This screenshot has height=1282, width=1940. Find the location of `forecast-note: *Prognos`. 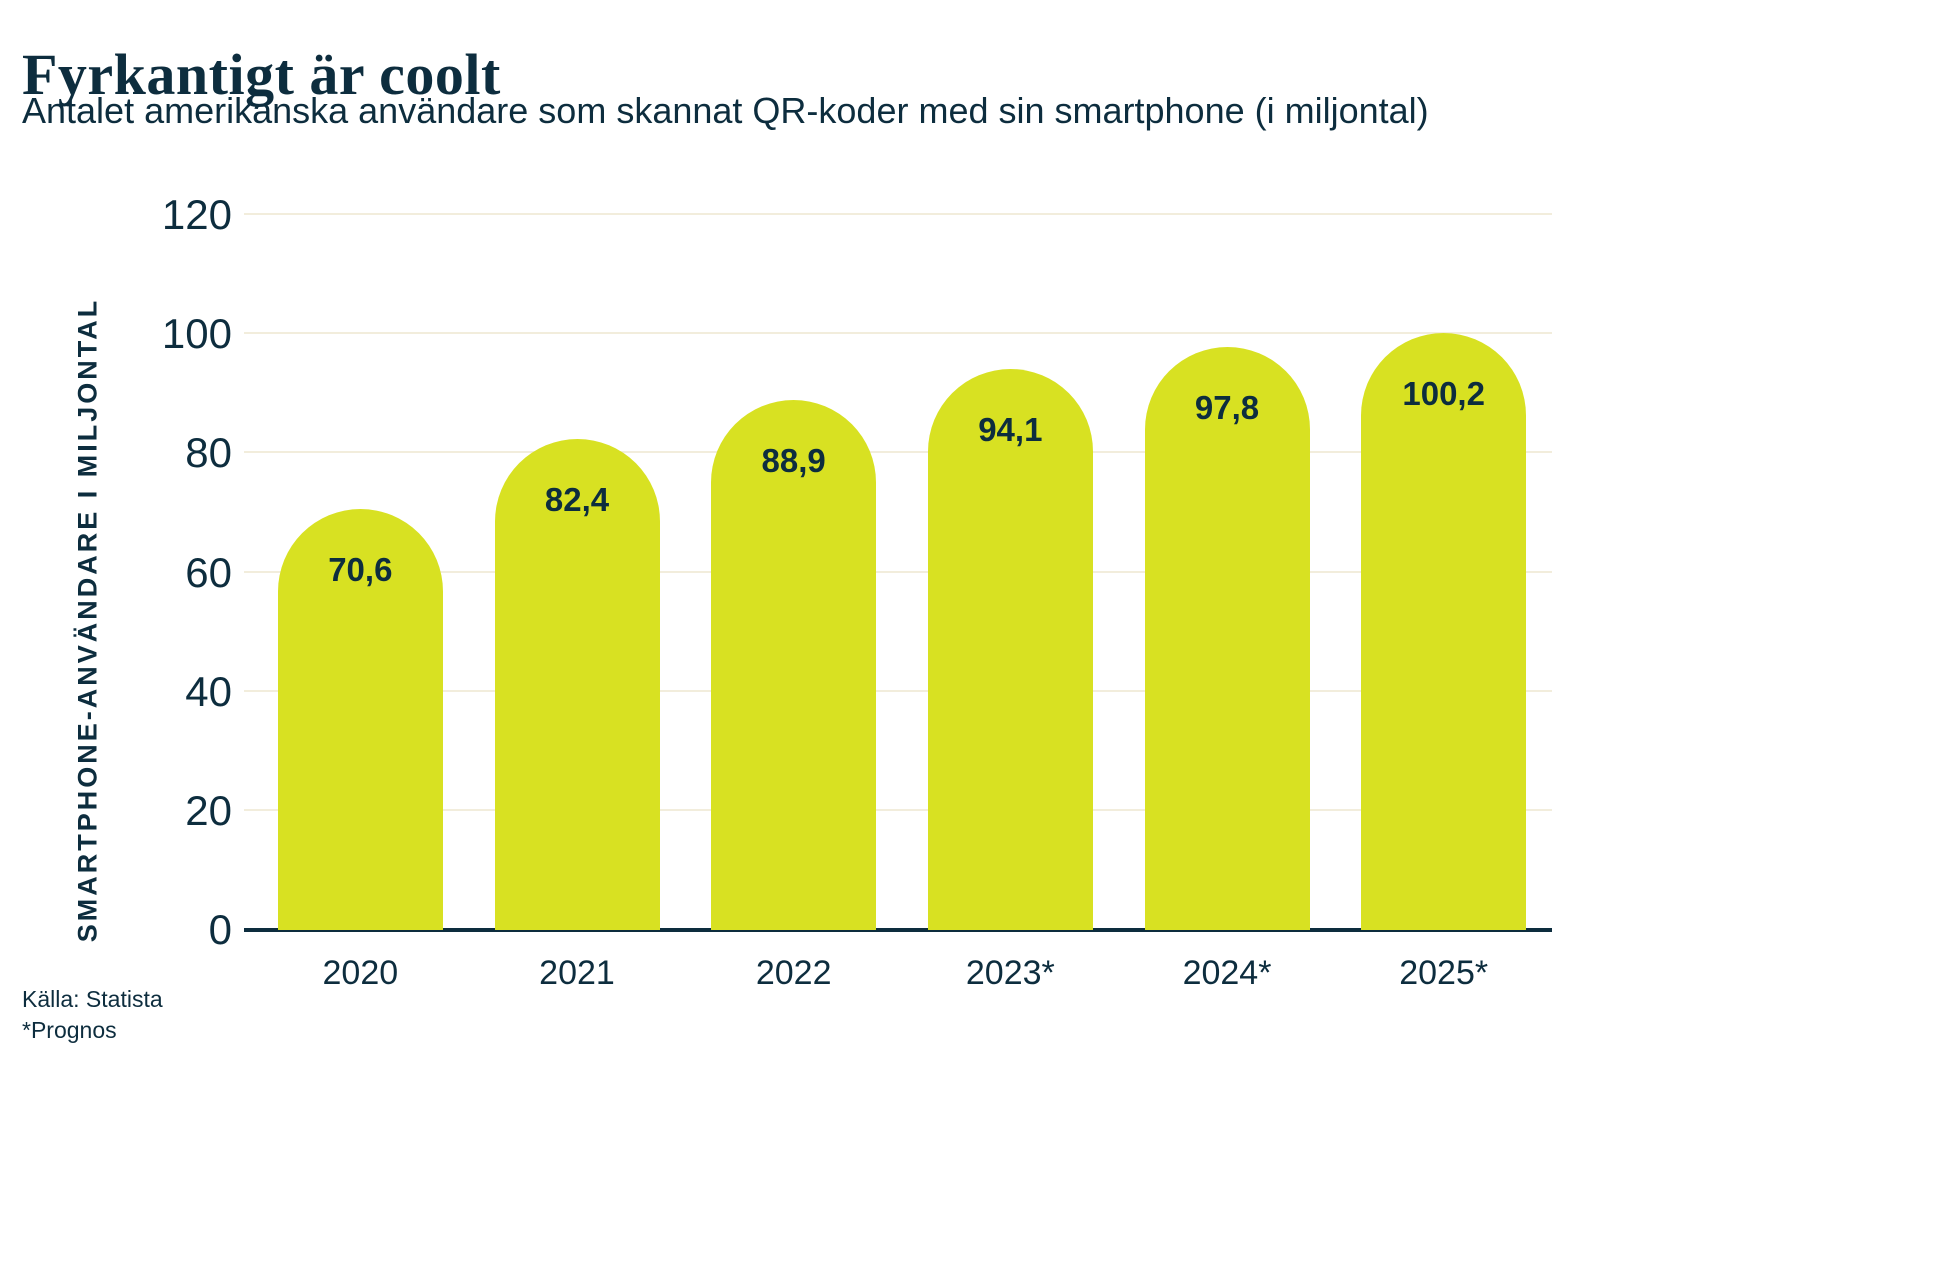

forecast-note: *Prognos is located at coordinates (69, 1030).